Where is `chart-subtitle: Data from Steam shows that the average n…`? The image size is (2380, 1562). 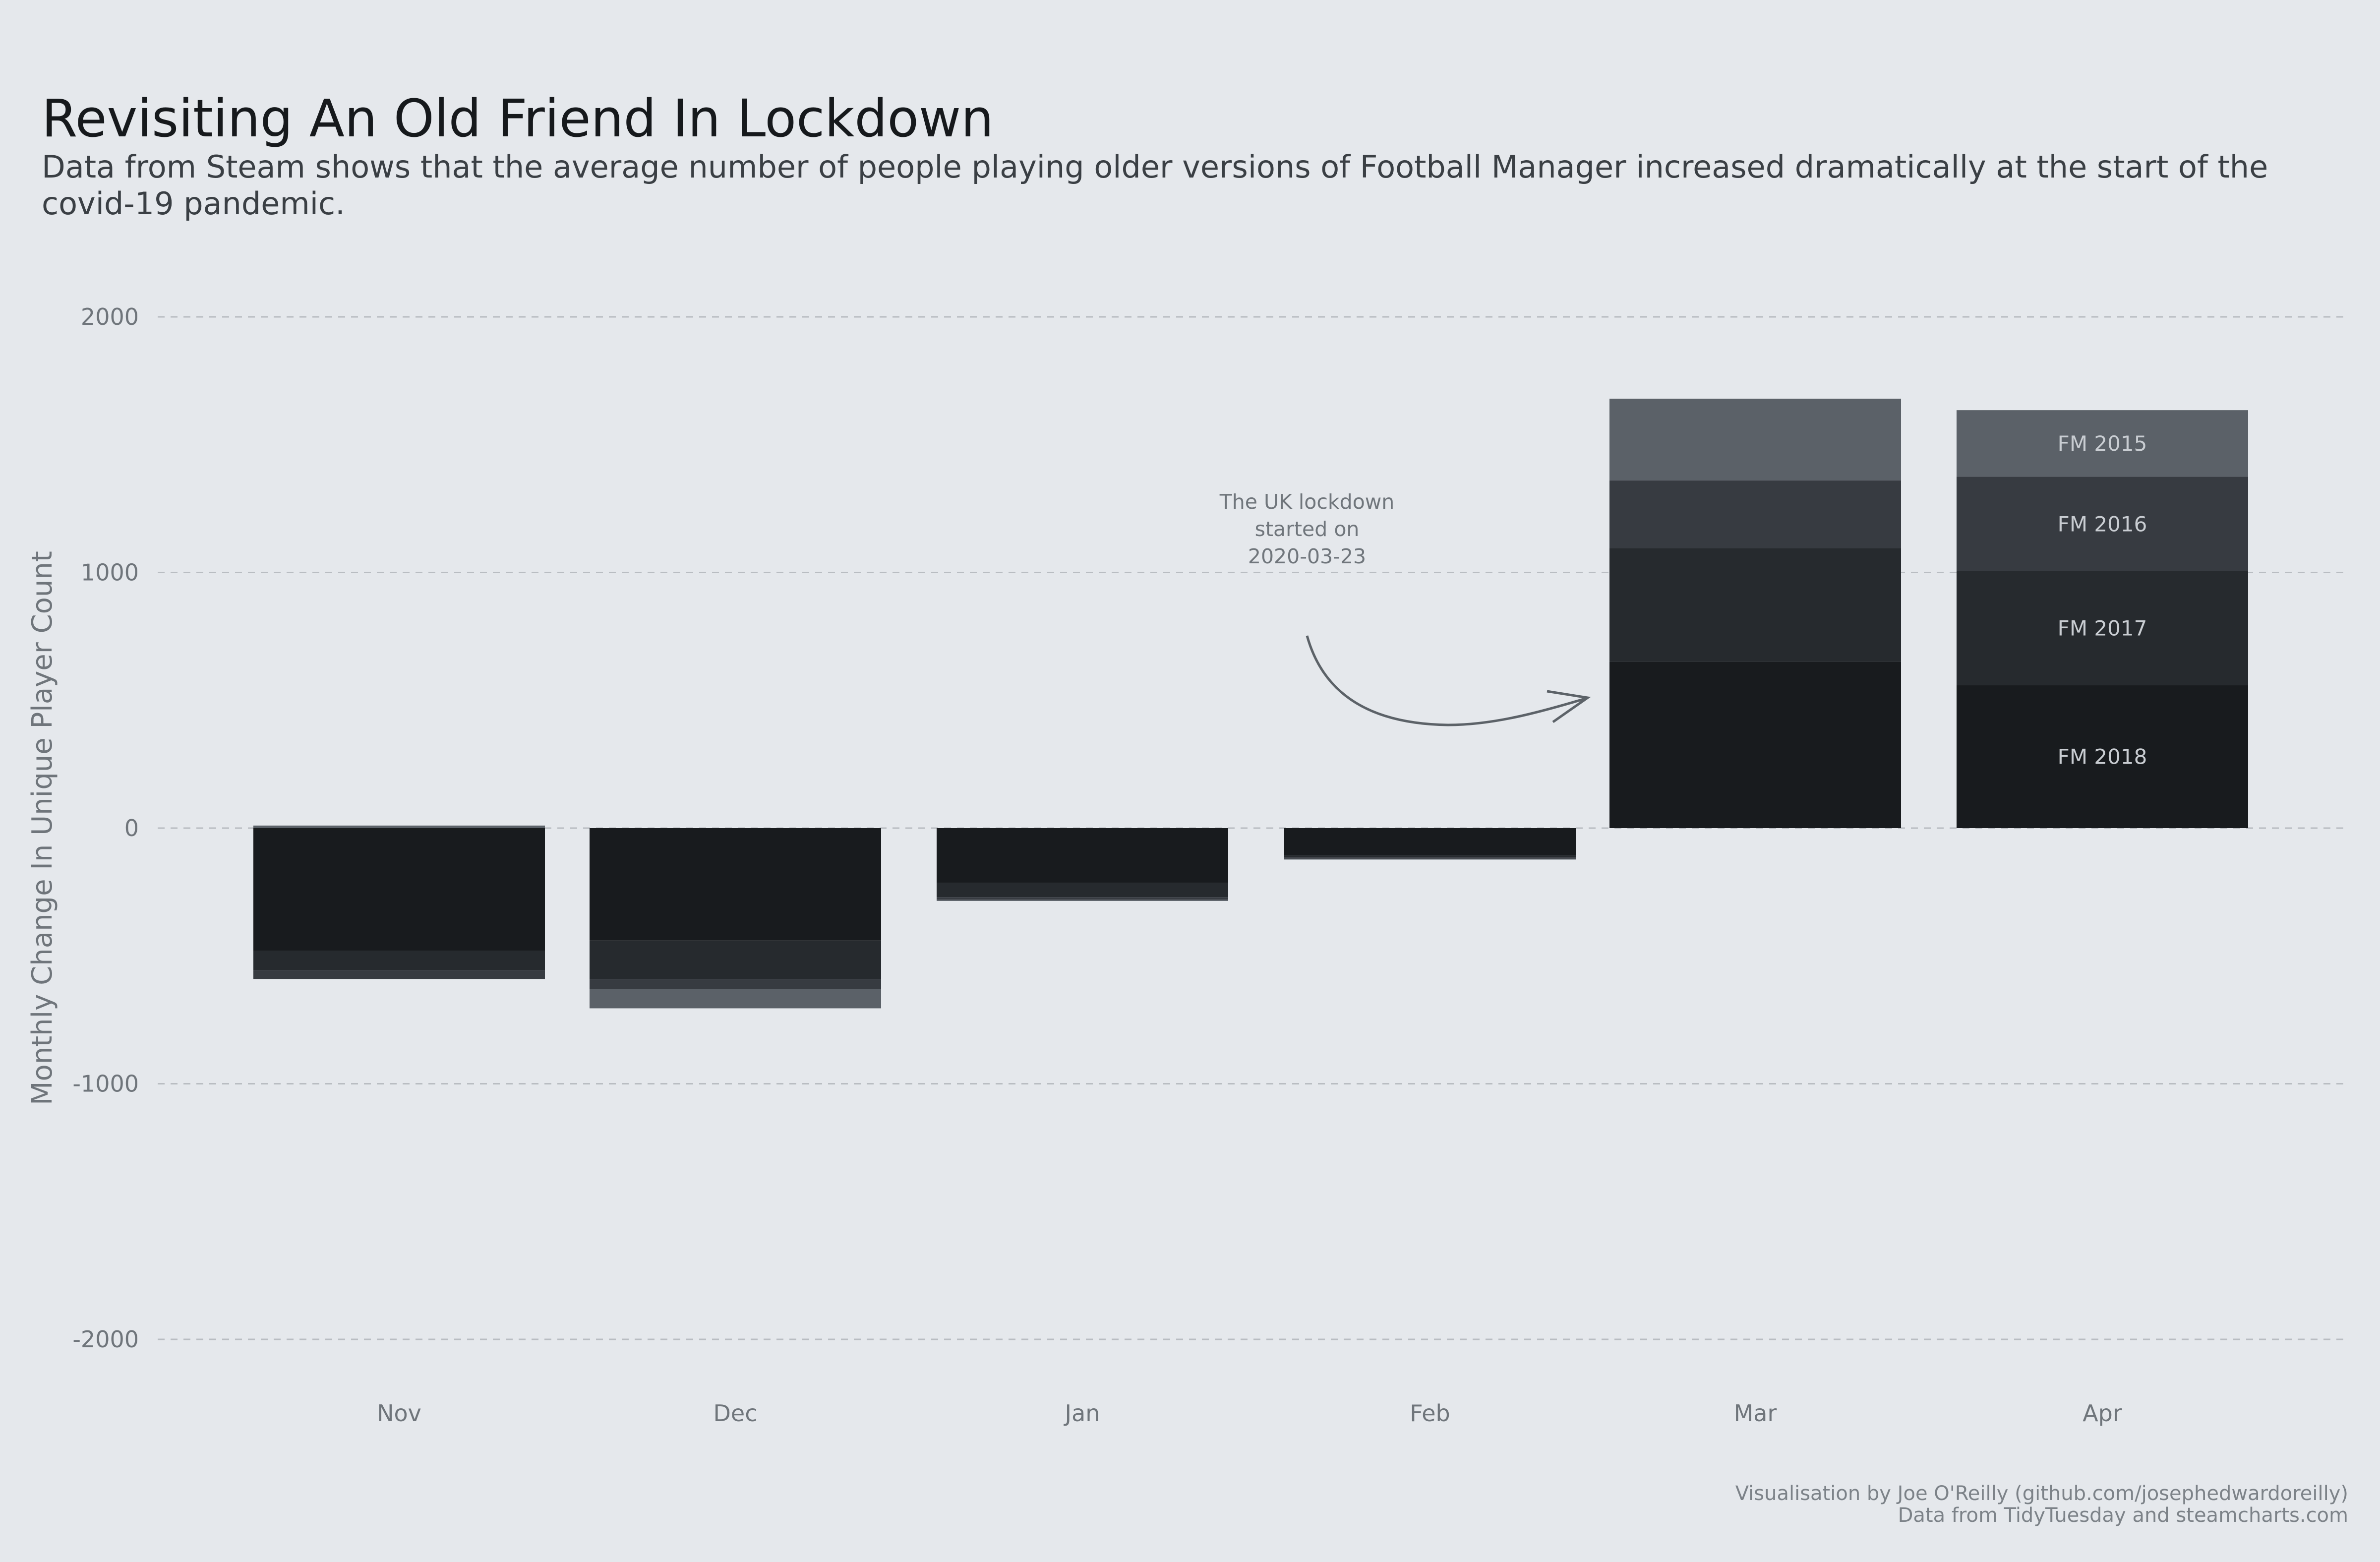 chart-subtitle: Data from Steam shows that the average n… is located at coordinates (1155, 185).